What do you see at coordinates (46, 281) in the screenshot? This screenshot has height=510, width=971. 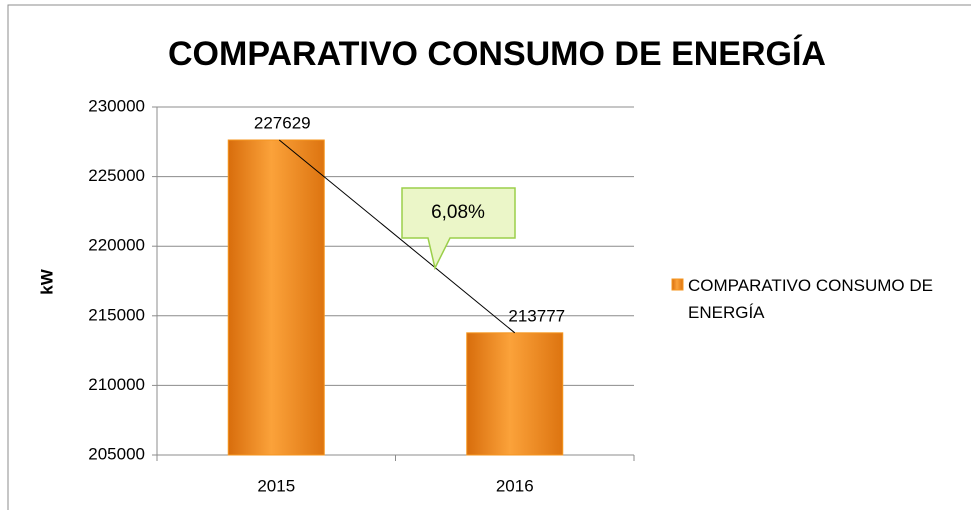 I see `y-axis-label: kW` at bounding box center [46, 281].